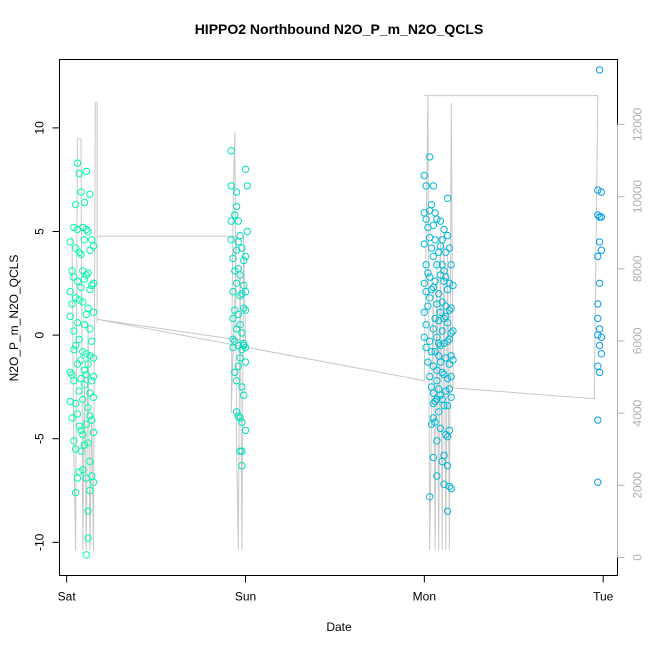 This screenshot has width=650, height=650. I want to click on y-tick-label: -5, so click(40, 438).